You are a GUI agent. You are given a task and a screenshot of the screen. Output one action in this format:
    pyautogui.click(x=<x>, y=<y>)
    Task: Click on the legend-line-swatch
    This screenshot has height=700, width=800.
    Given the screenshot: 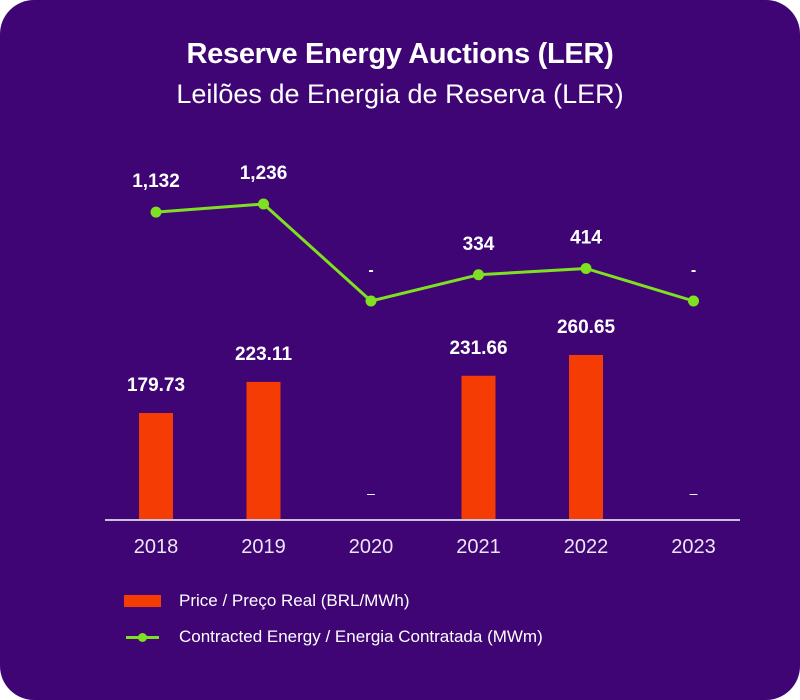 What is the action you would take?
    pyautogui.click(x=142, y=637)
    